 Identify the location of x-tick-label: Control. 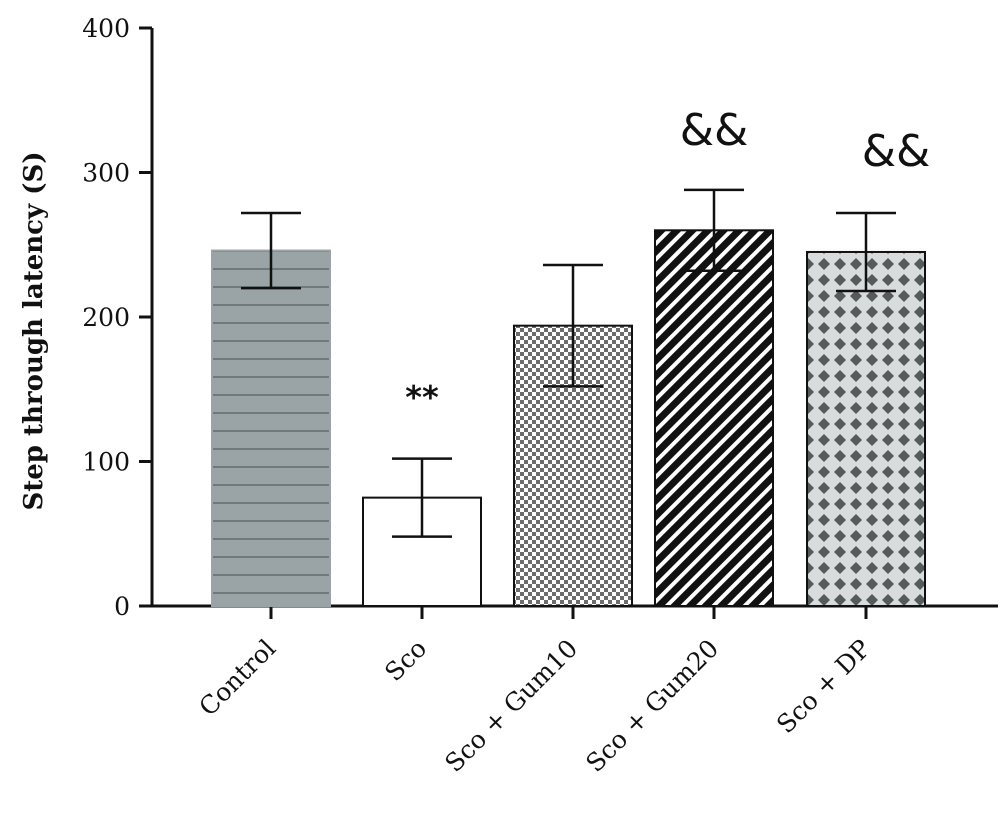
(237, 678).